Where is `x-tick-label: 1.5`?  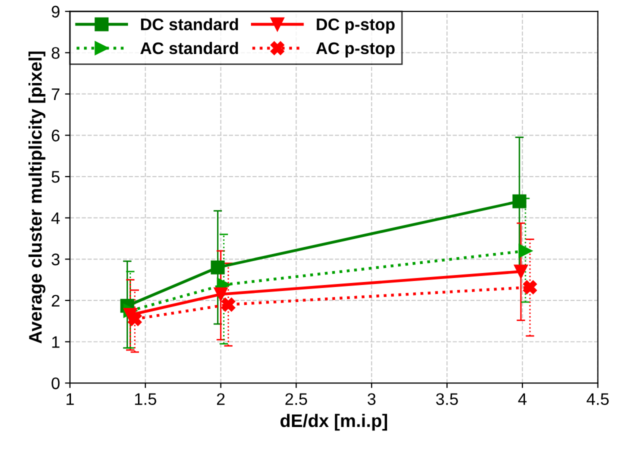
x-tick-label: 1.5 is located at coordinates (145, 399).